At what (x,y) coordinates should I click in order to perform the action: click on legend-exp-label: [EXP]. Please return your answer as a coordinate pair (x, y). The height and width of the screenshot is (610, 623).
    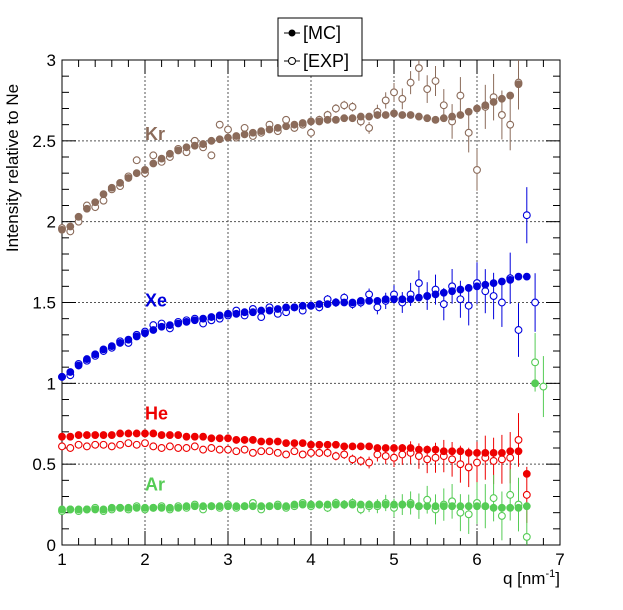
    Looking at the image, I should click on (326, 61).